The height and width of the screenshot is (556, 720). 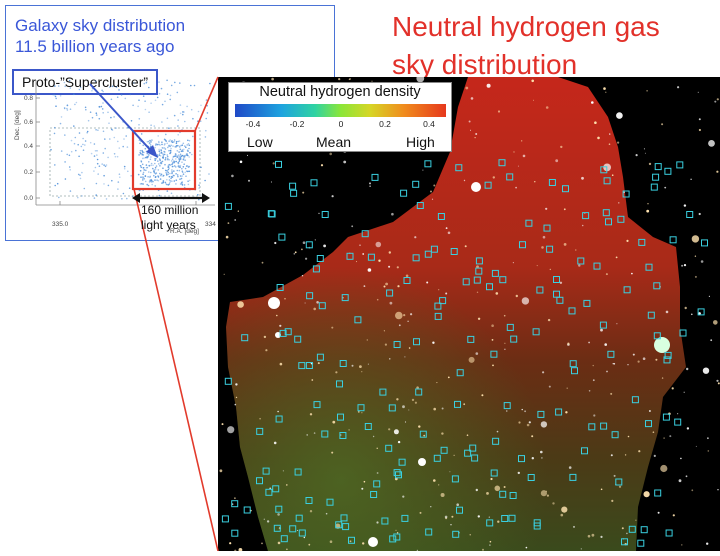 What do you see at coordinates (429, 124) in the screenshot?
I see `colorbar-tick: 0.4` at bounding box center [429, 124].